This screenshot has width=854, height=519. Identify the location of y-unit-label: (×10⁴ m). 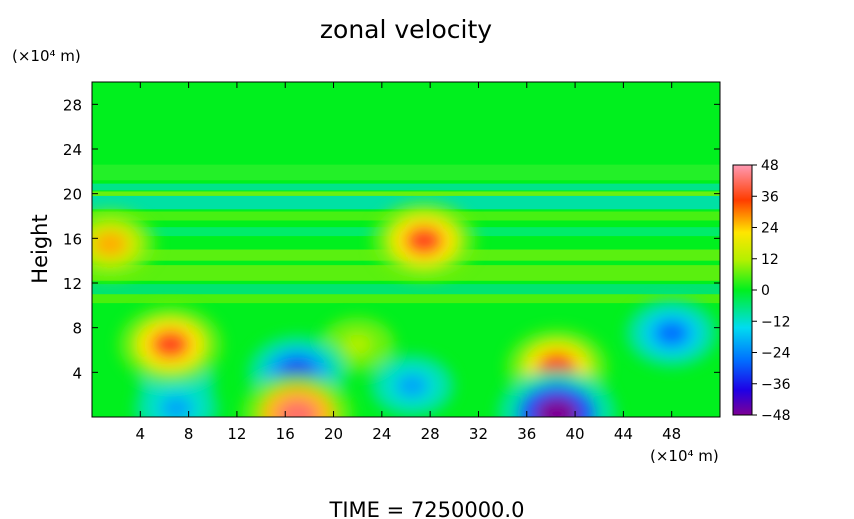
(46, 56).